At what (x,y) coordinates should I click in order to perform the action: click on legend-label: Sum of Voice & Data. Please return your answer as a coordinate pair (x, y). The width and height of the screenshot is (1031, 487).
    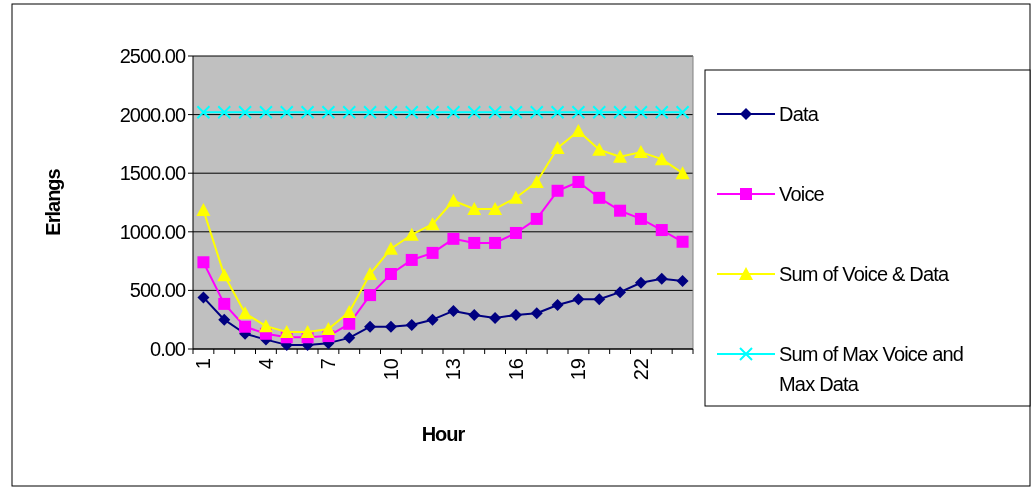
    Looking at the image, I should click on (865, 274).